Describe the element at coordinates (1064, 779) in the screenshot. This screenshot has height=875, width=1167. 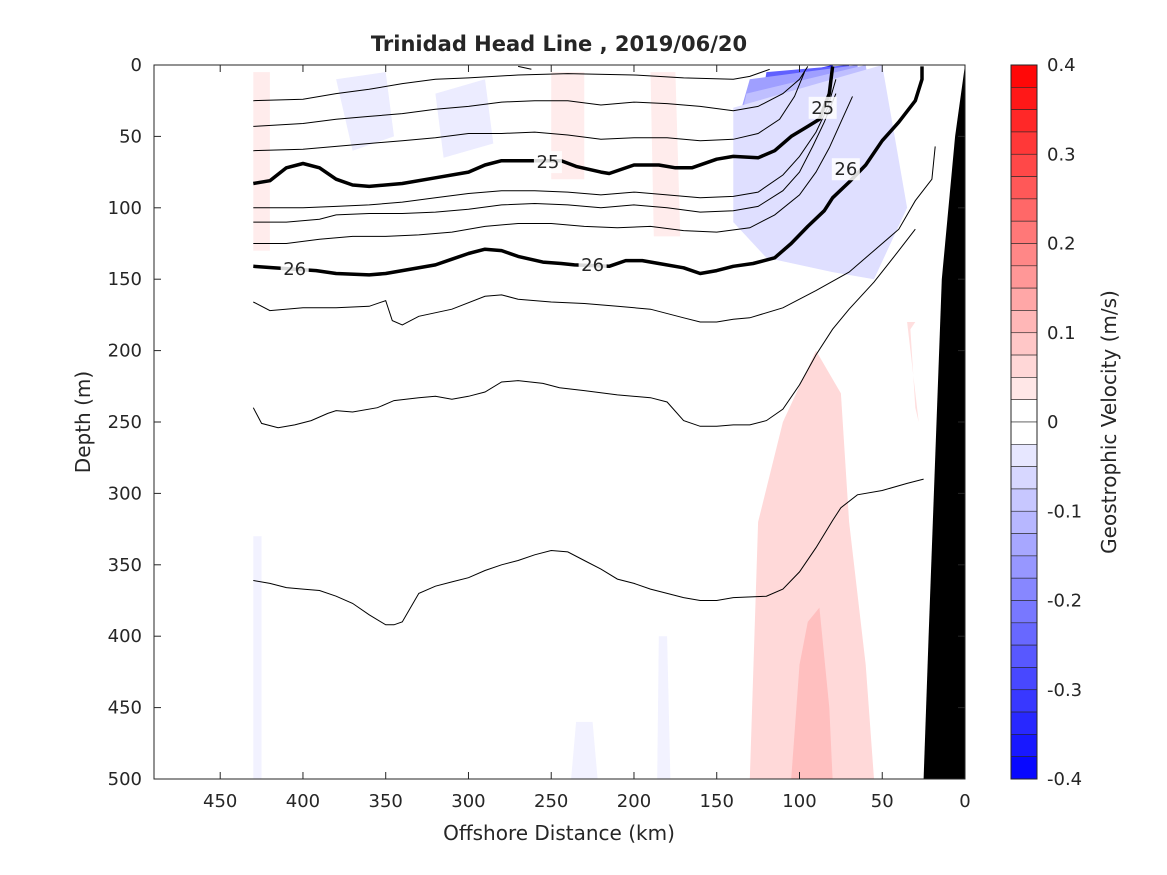
I see `colorbar-tick-label: -0.4` at that location.